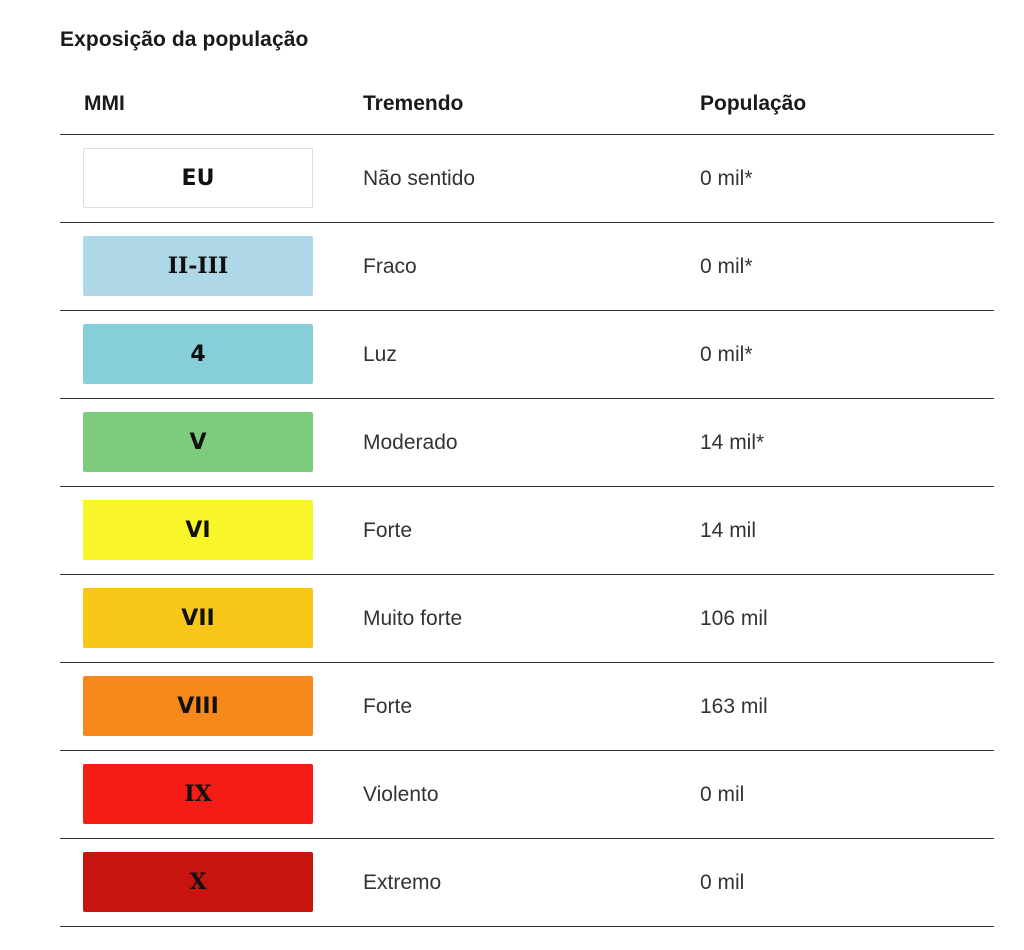  I want to click on shaking-cell: Luz, so click(380, 354).